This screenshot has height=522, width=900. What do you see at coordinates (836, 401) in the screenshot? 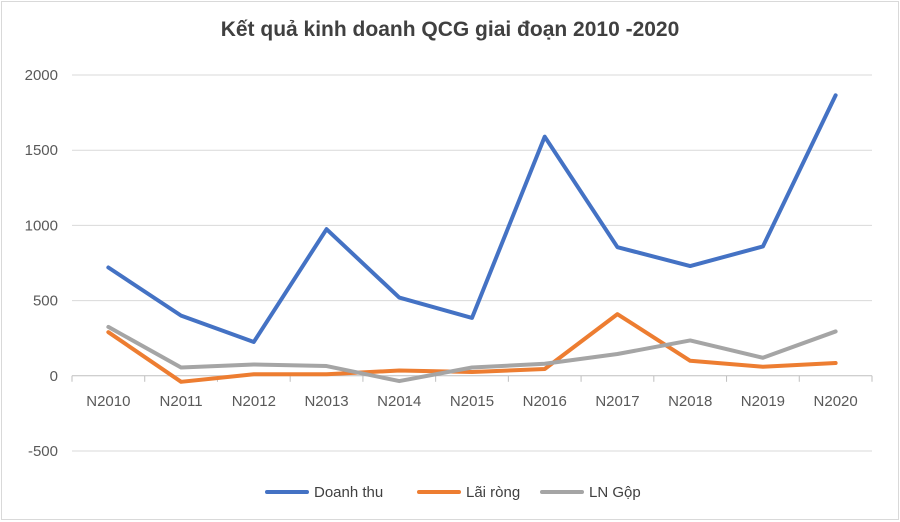
I see `x-tick-label: N2020` at bounding box center [836, 401].